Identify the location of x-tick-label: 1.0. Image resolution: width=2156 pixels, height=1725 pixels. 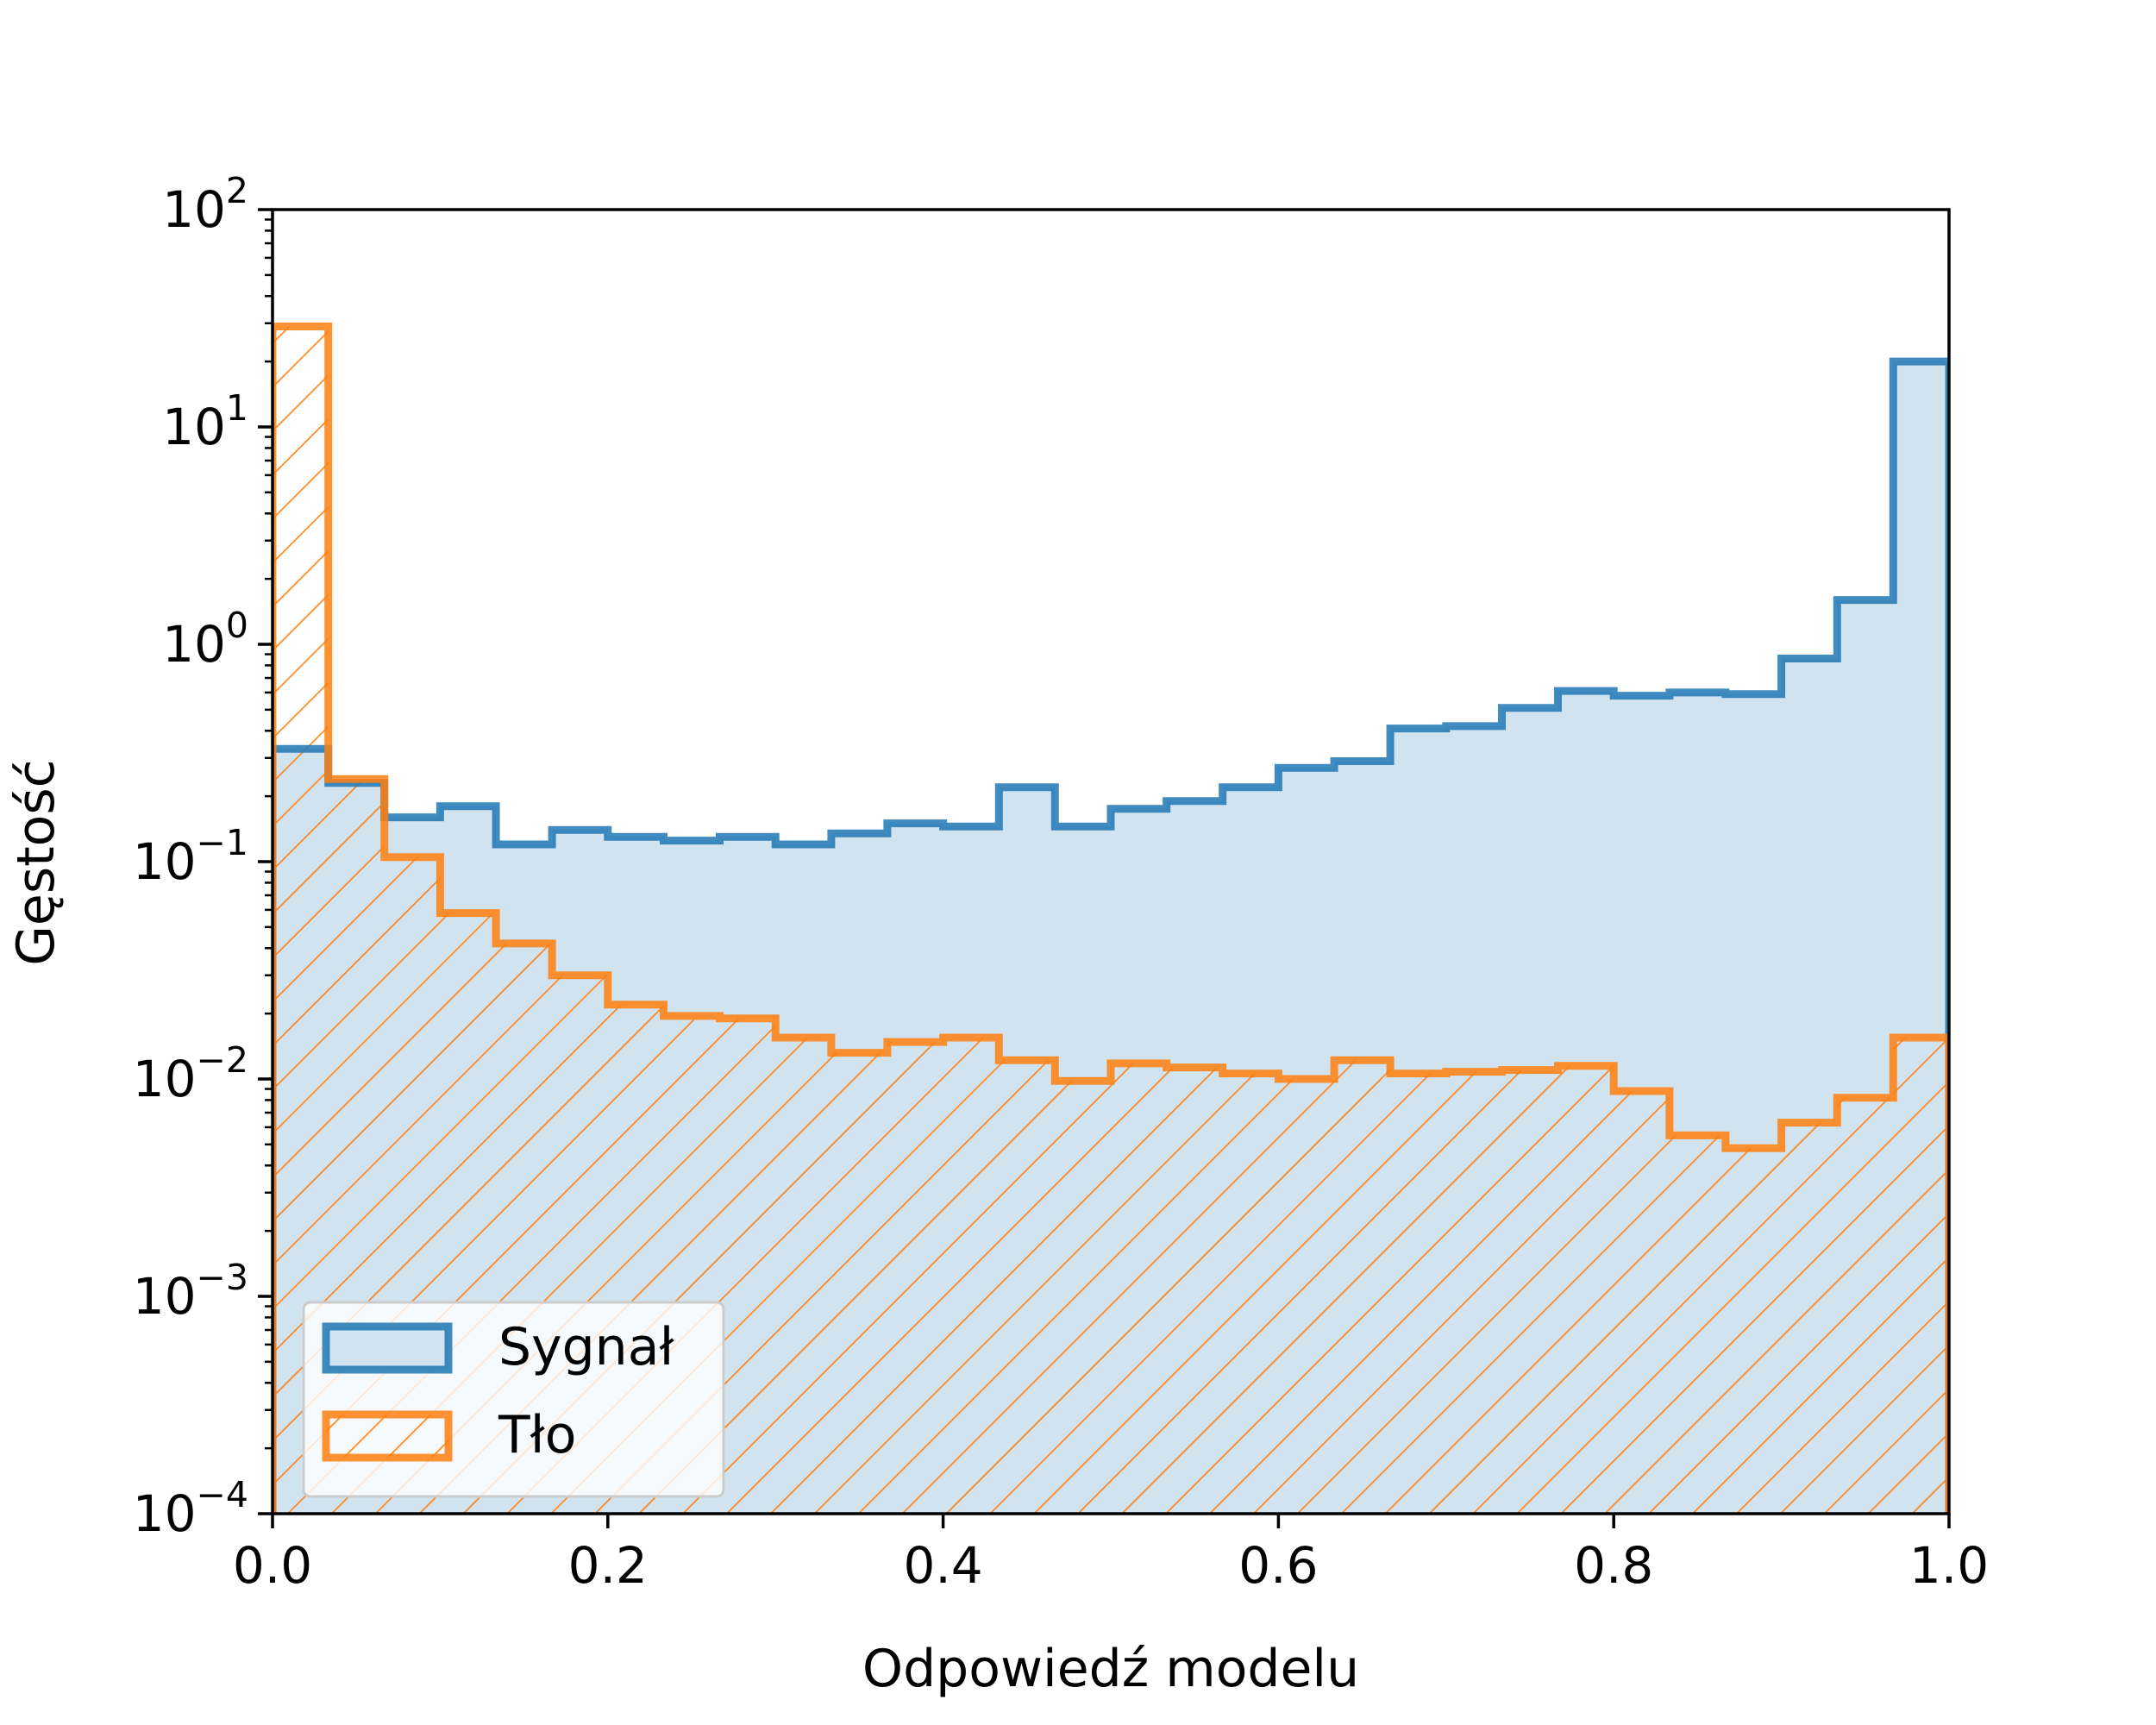
(1949, 1566).